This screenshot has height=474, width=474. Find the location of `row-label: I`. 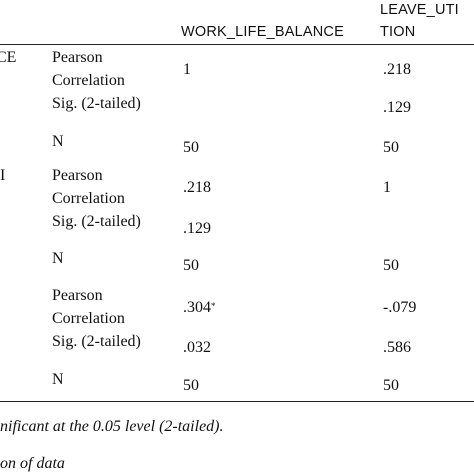

row-label: I is located at coordinates (3, 175).